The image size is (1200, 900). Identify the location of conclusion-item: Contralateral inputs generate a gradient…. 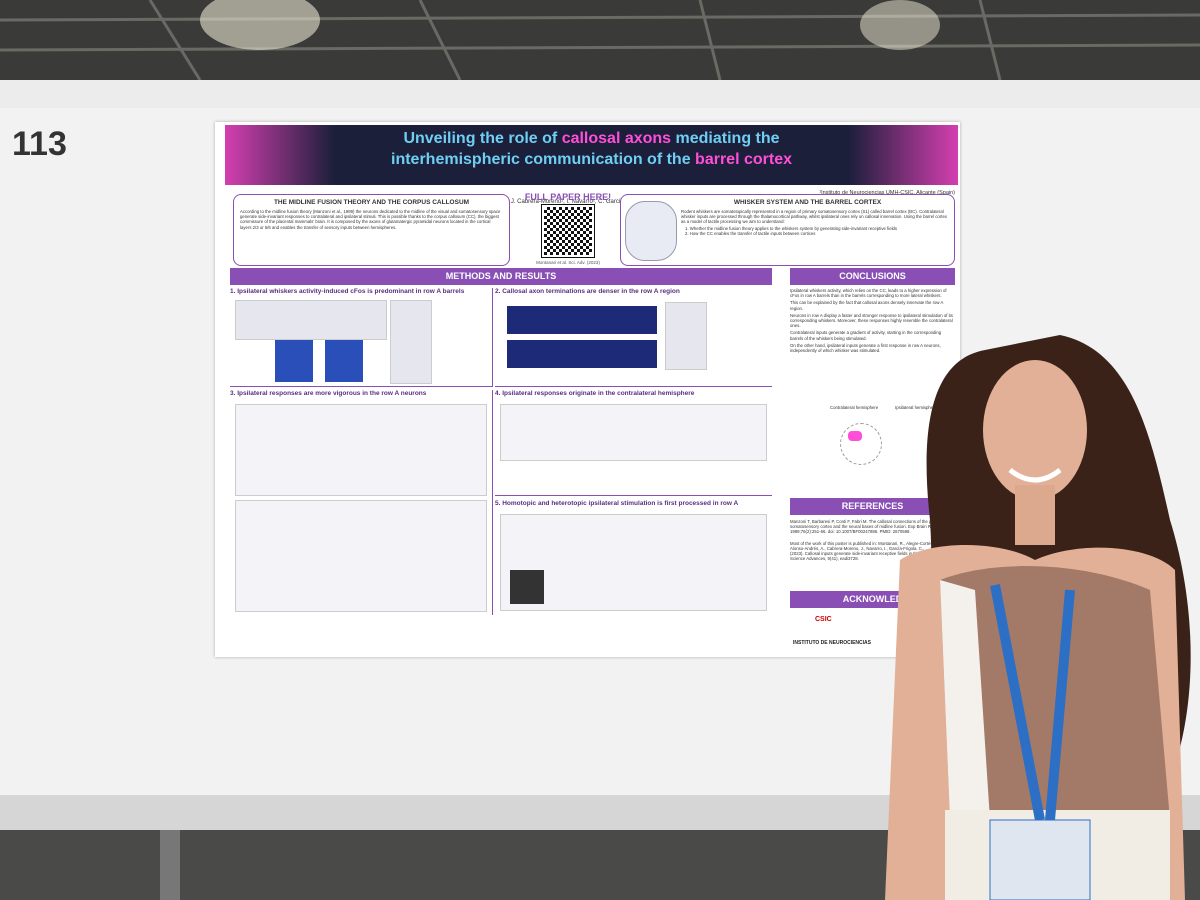
(866, 335).